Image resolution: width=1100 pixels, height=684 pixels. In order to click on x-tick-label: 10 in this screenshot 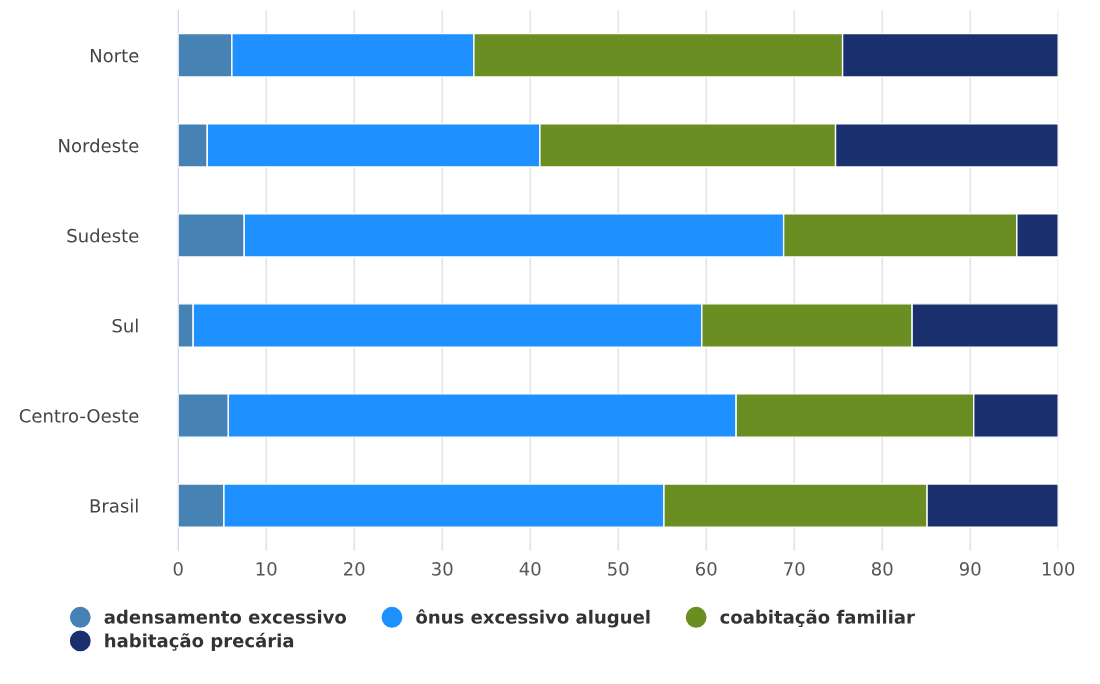, I will do `click(266, 569)`.